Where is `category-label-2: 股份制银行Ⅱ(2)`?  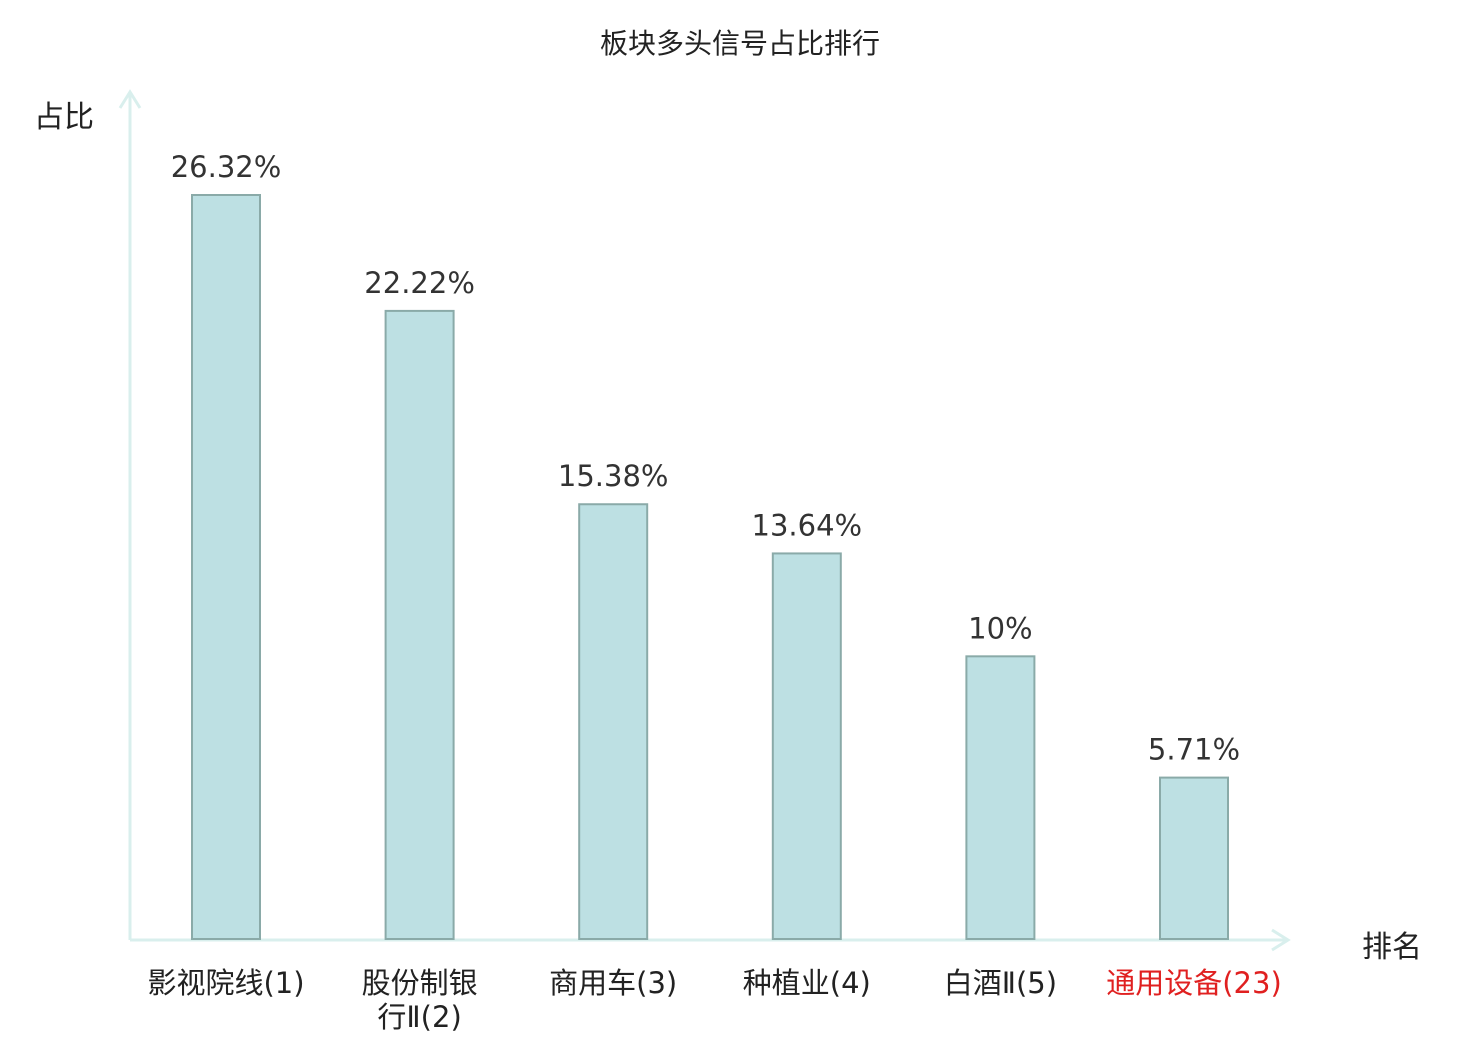 category-label-2: 股份制银行Ⅱ(2) is located at coordinates (419, 1000).